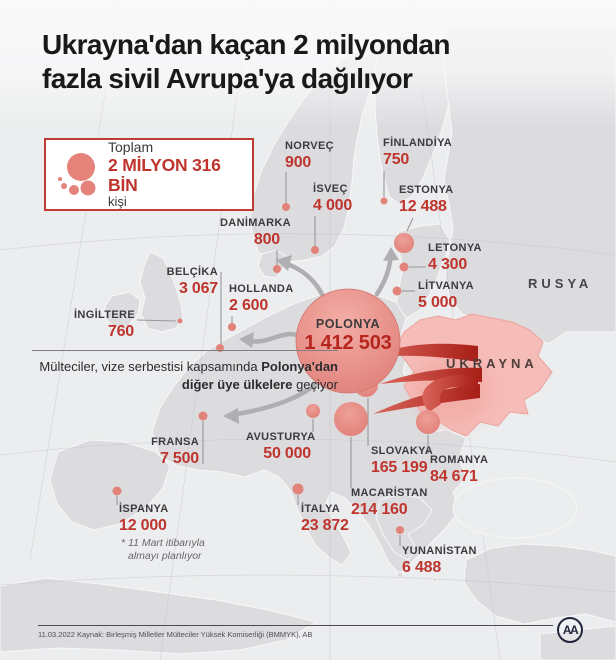  What do you see at coordinates (404, 267) in the screenshot?
I see `bubble-letonya` at bounding box center [404, 267].